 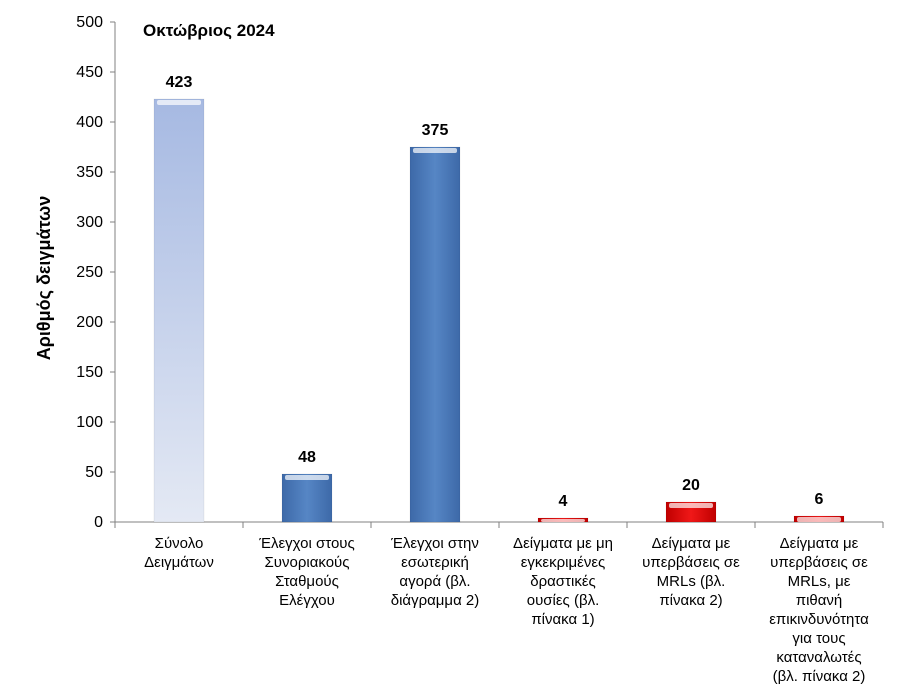 What do you see at coordinates (89, 272) in the screenshot?
I see `y-tick-label: 250` at bounding box center [89, 272].